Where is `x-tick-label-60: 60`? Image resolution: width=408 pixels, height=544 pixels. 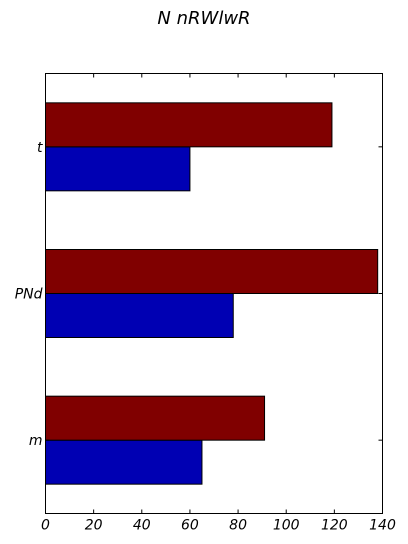 x-tick-label-60: 60 is located at coordinates (190, 526).